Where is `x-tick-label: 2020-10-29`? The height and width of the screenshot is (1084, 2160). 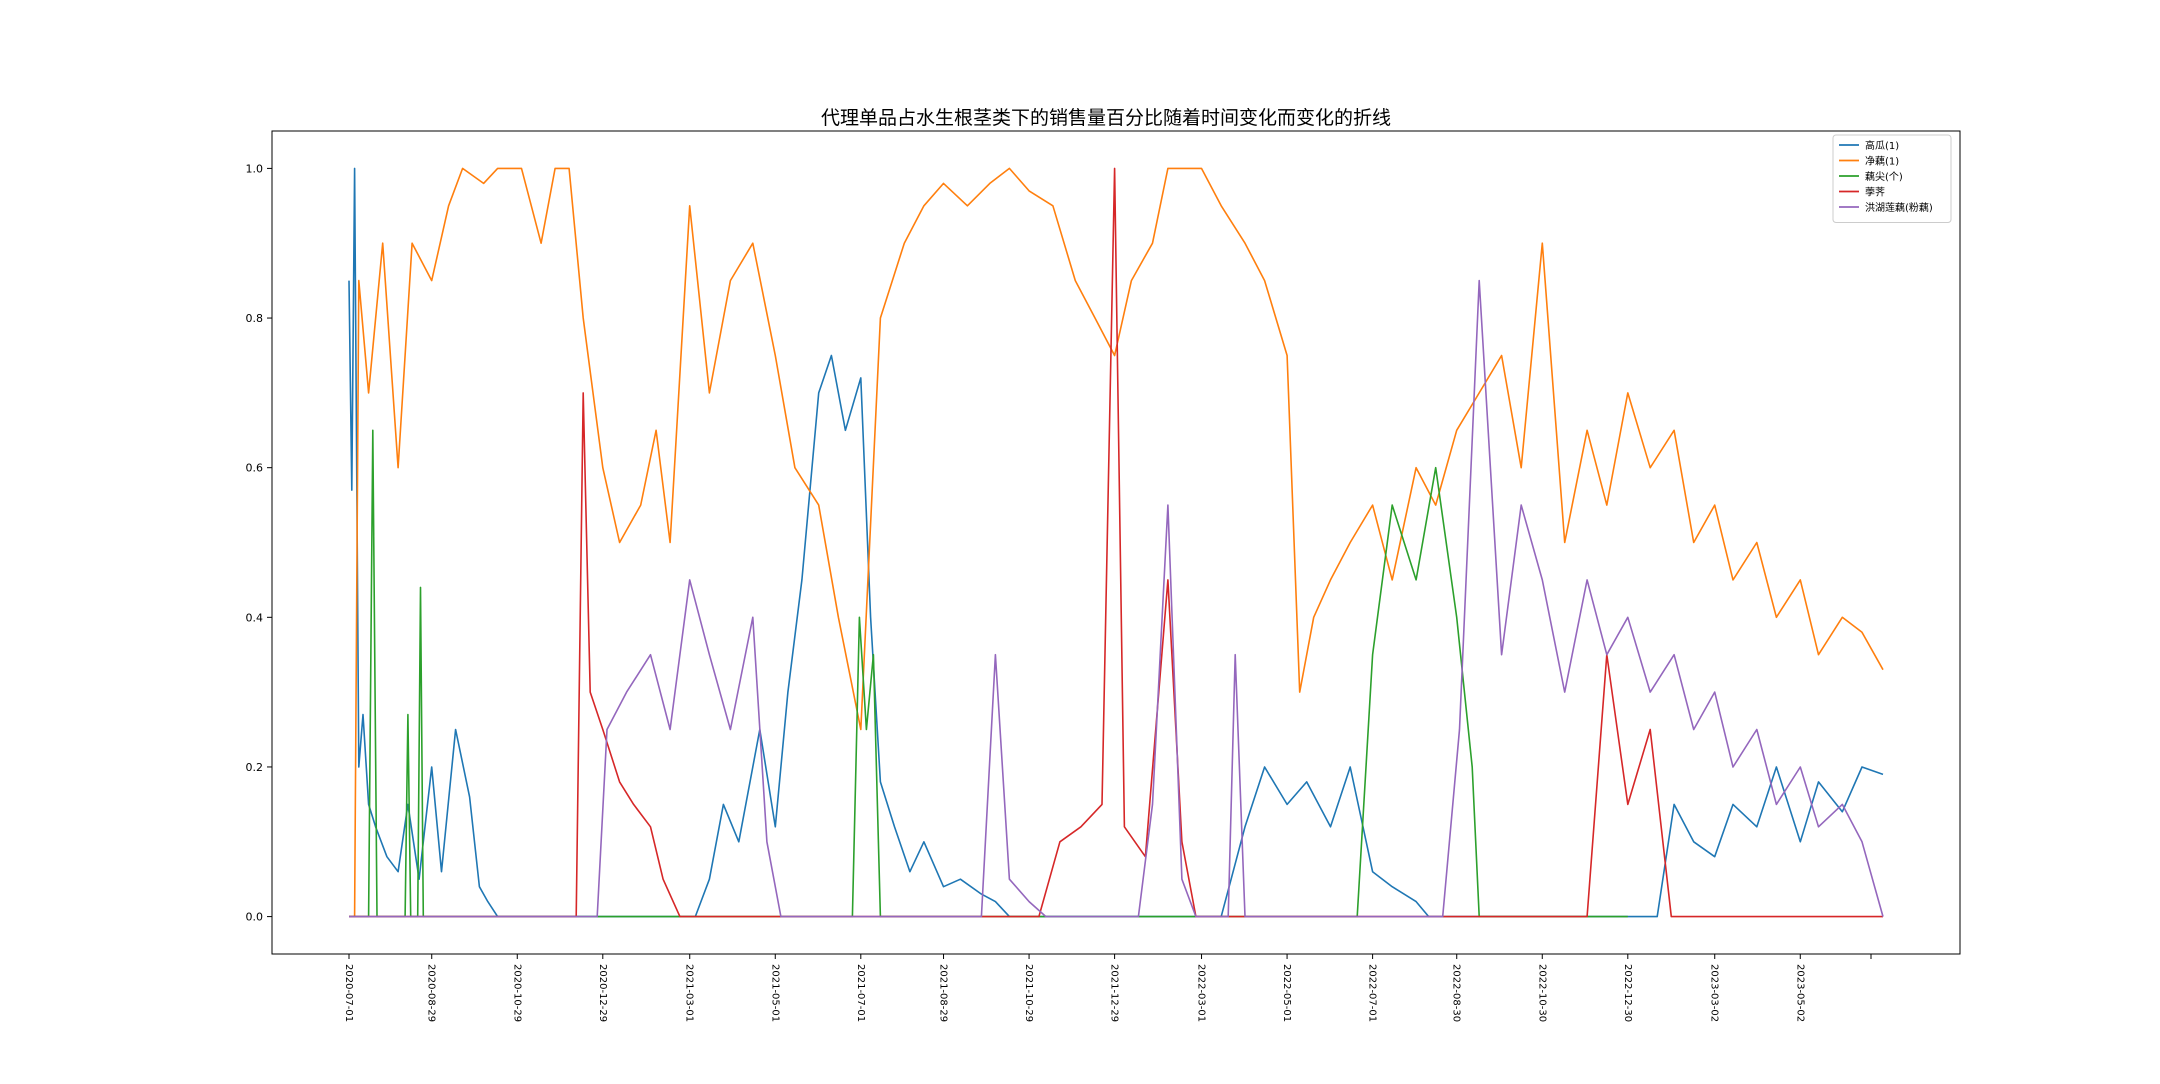 x-tick-label: 2020-10-29 is located at coordinates (516, 993).